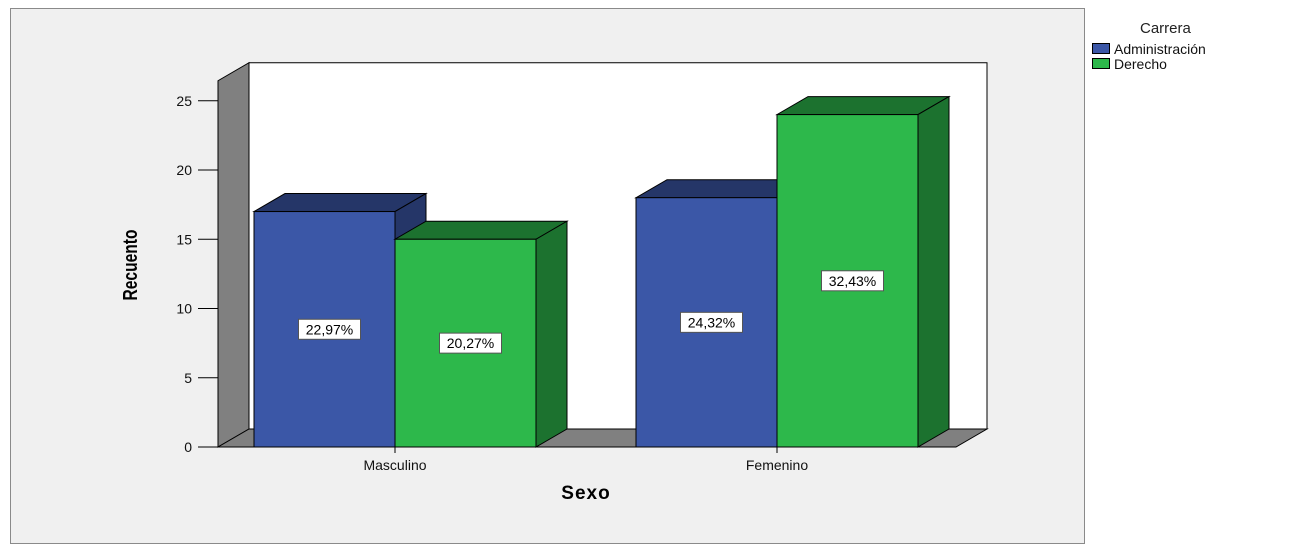  Describe the element at coordinates (1101, 63) in the screenshot. I see `legend-swatch-derecho` at that location.